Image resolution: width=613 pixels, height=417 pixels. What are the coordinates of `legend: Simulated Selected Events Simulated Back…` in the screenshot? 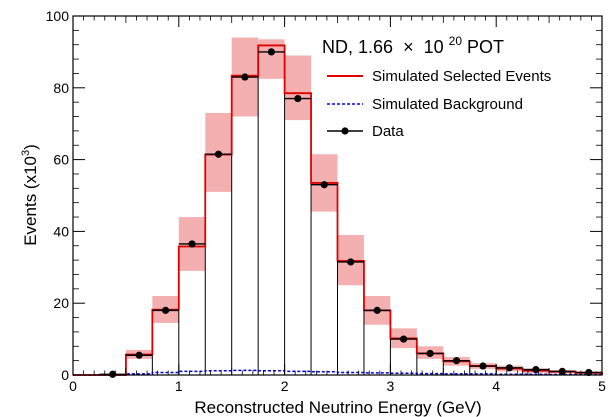 It's located at (439, 104).